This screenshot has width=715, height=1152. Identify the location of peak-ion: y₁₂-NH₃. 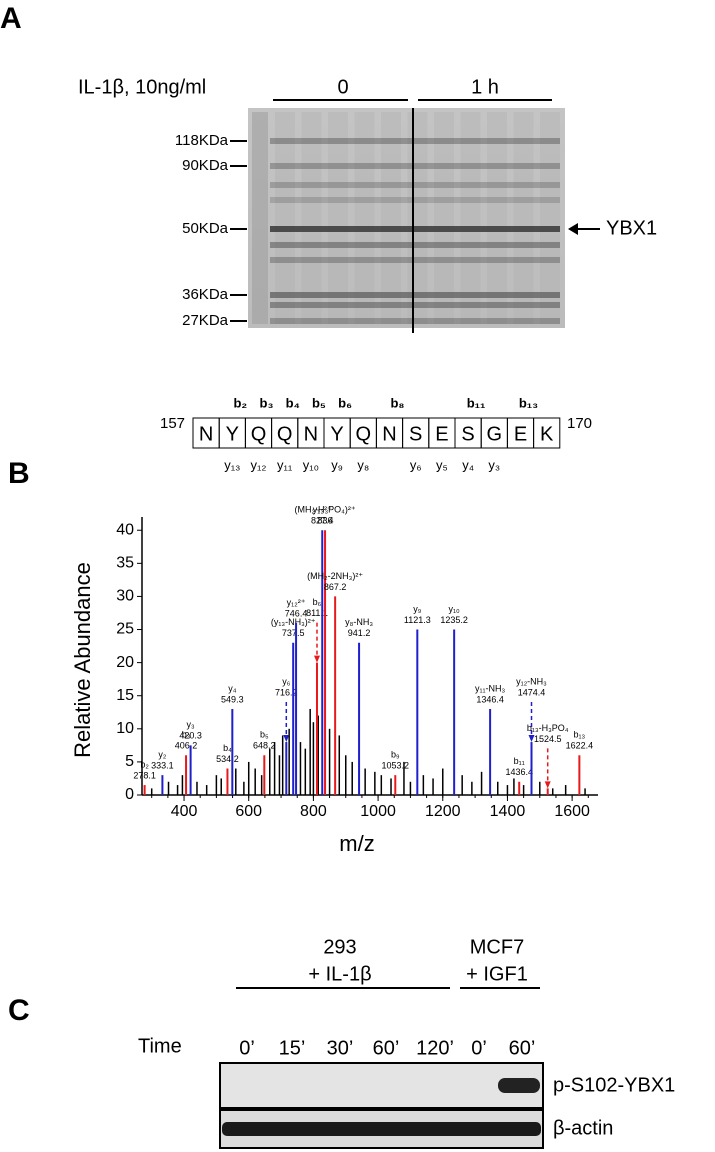
(531, 681).